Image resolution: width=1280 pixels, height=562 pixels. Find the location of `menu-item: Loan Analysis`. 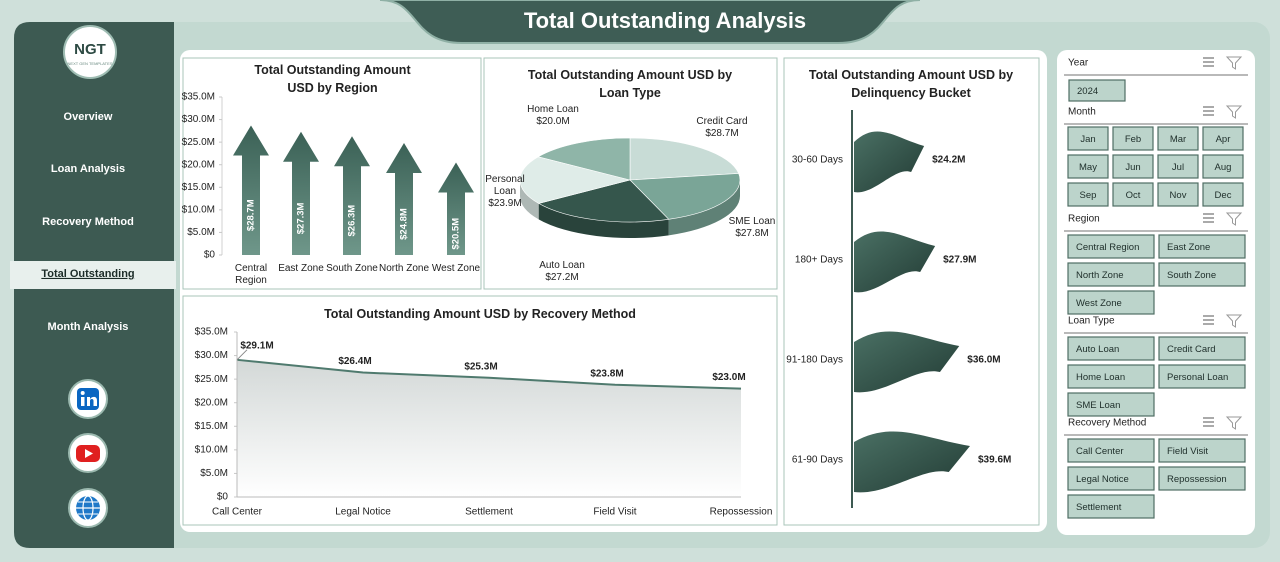

menu-item: Loan Analysis is located at coordinates (88, 169).